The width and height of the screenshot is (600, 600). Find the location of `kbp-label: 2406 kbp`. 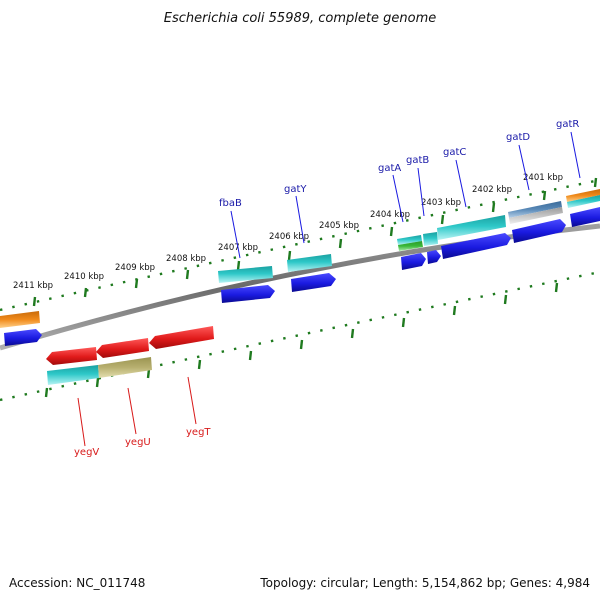

kbp-label: 2406 kbp is located at coordinates (289, 237).